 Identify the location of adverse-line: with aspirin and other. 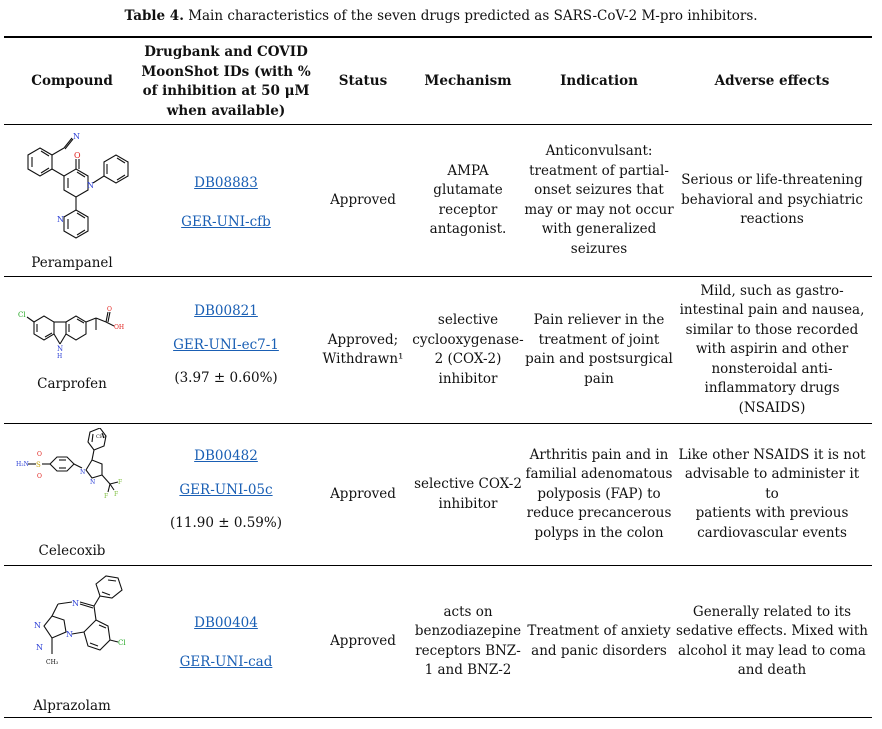
(772, 349).